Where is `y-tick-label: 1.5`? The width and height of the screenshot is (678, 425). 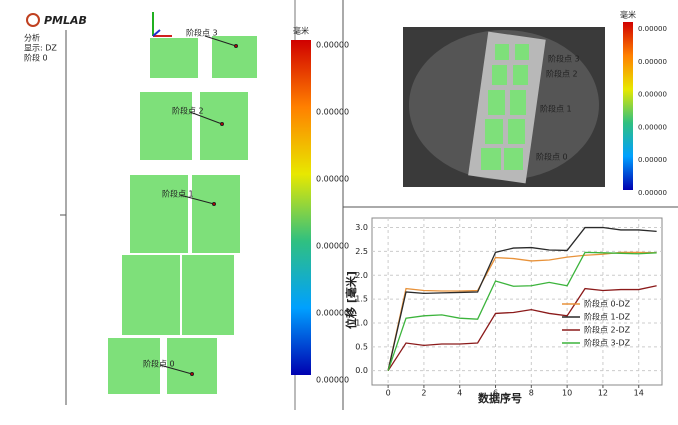 y-tick-label: 1.5 is located at coordinates (361, 299).